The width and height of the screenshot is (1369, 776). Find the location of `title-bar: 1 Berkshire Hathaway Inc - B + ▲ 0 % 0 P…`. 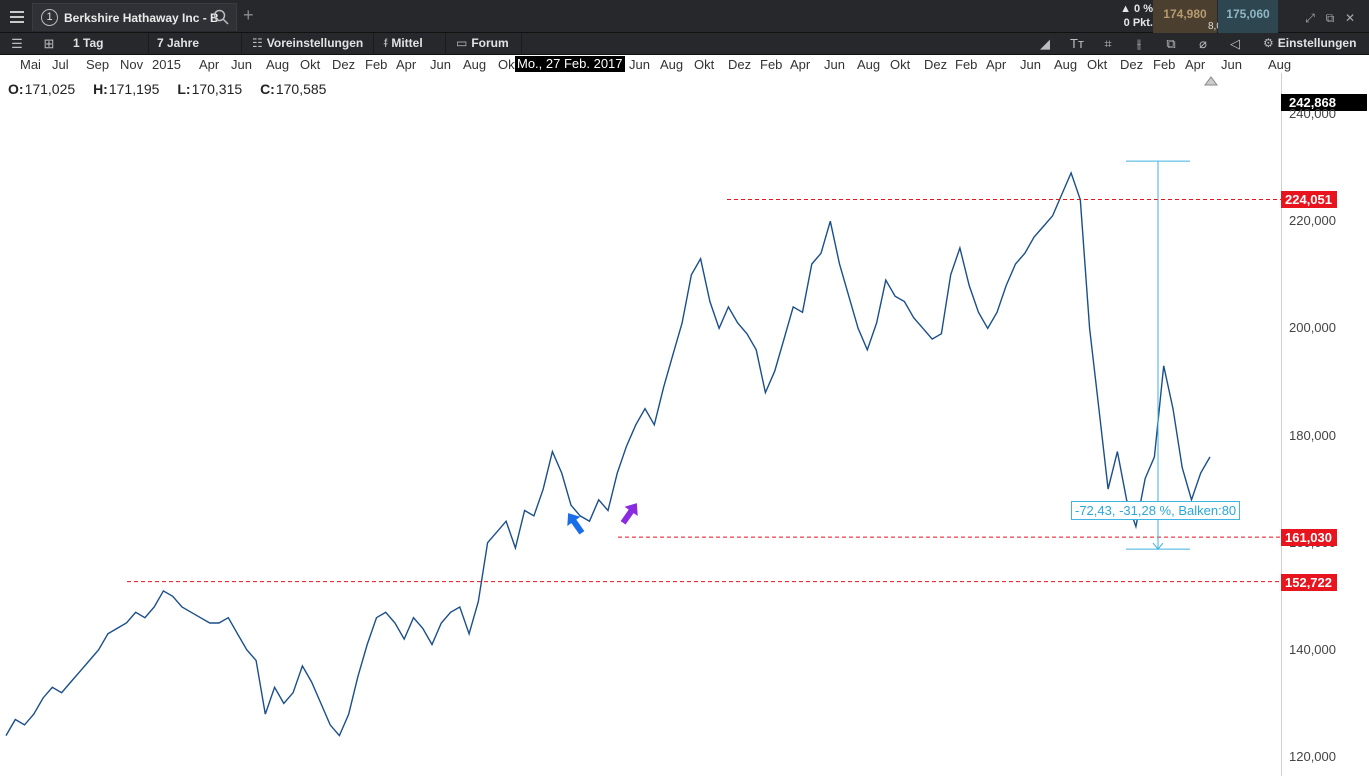

title-bar: 1 Berkshire Hathaway Inc - B + ▲ 0 % 0 P… is located at coordinates (684, 16).